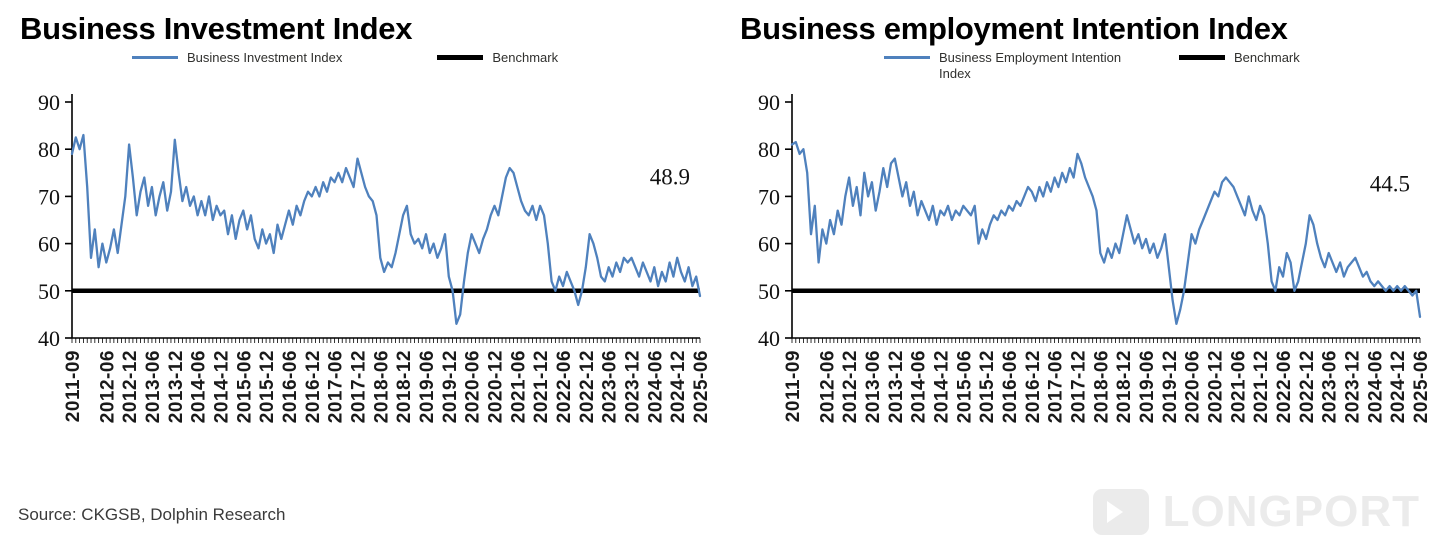 This screenshot has height=536, width=1440. I want to click on source-note: Source: CKGSB, Dolphin Research, so click(152, 514).